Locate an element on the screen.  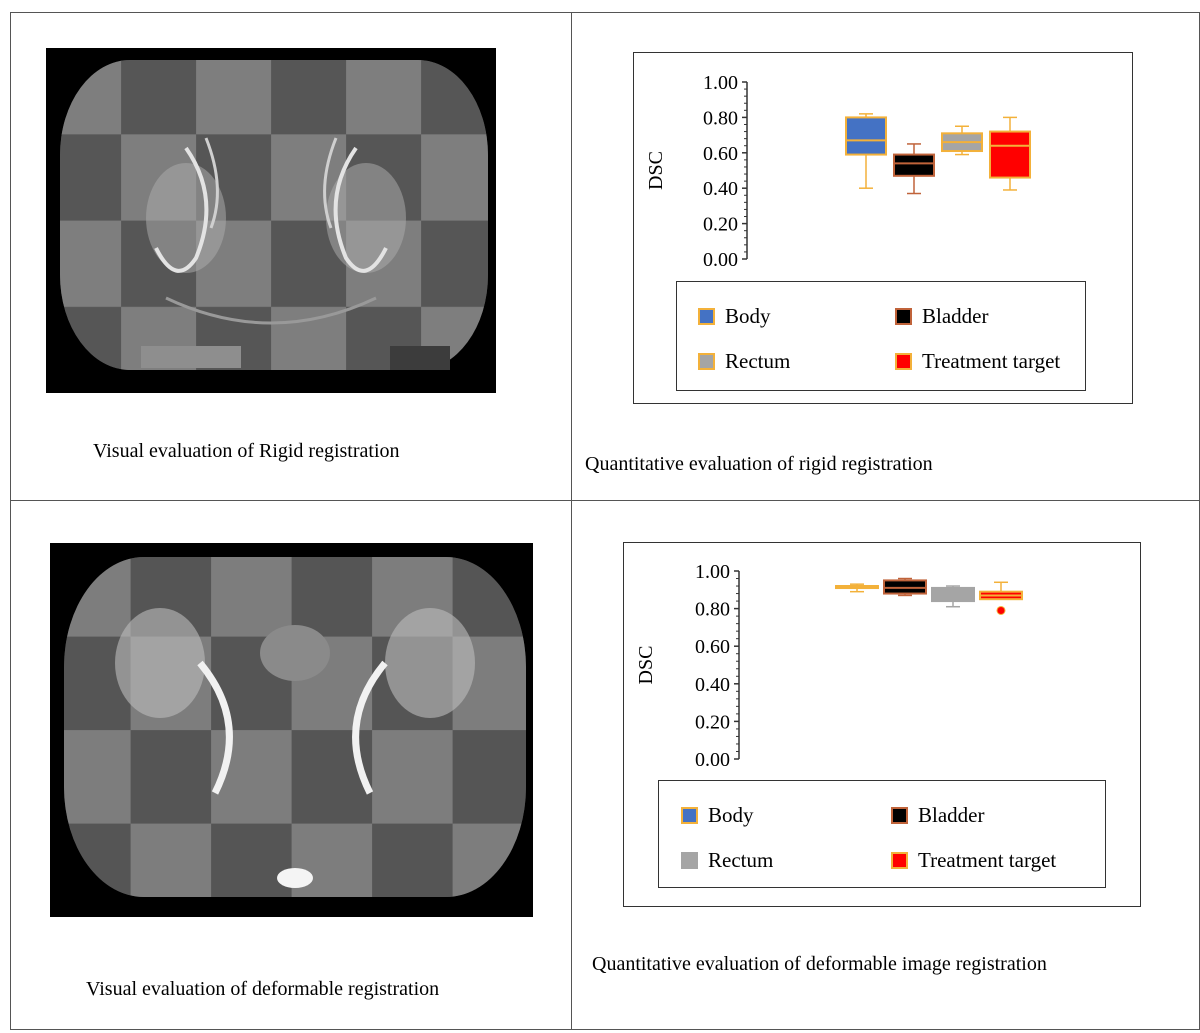
column-divider is located at coordinates (571, 521).